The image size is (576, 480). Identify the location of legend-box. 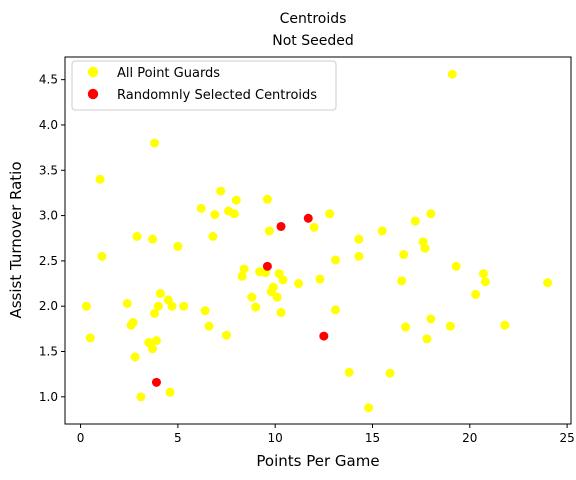
(204, 85).